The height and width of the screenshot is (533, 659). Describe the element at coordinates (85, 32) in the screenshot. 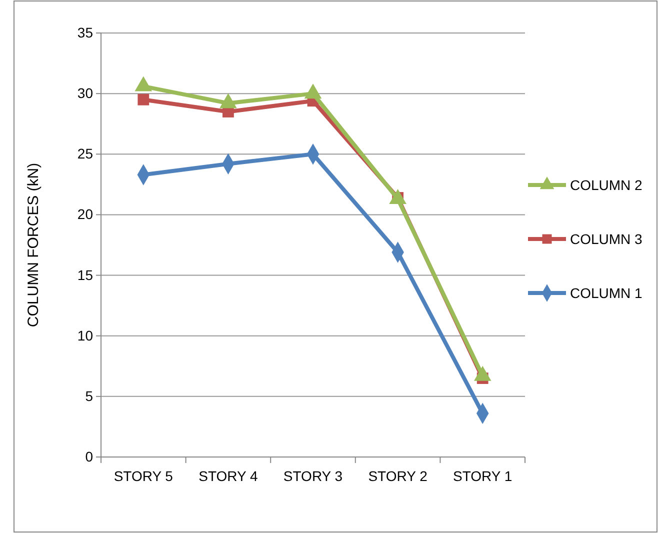

I see `y-tick-label: 35` at that location.